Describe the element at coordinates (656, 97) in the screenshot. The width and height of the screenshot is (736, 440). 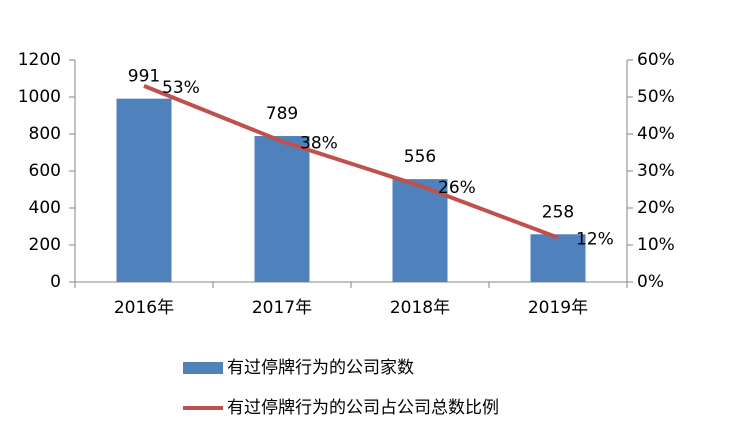
I see `y2-tick-label: 50%` at that location.